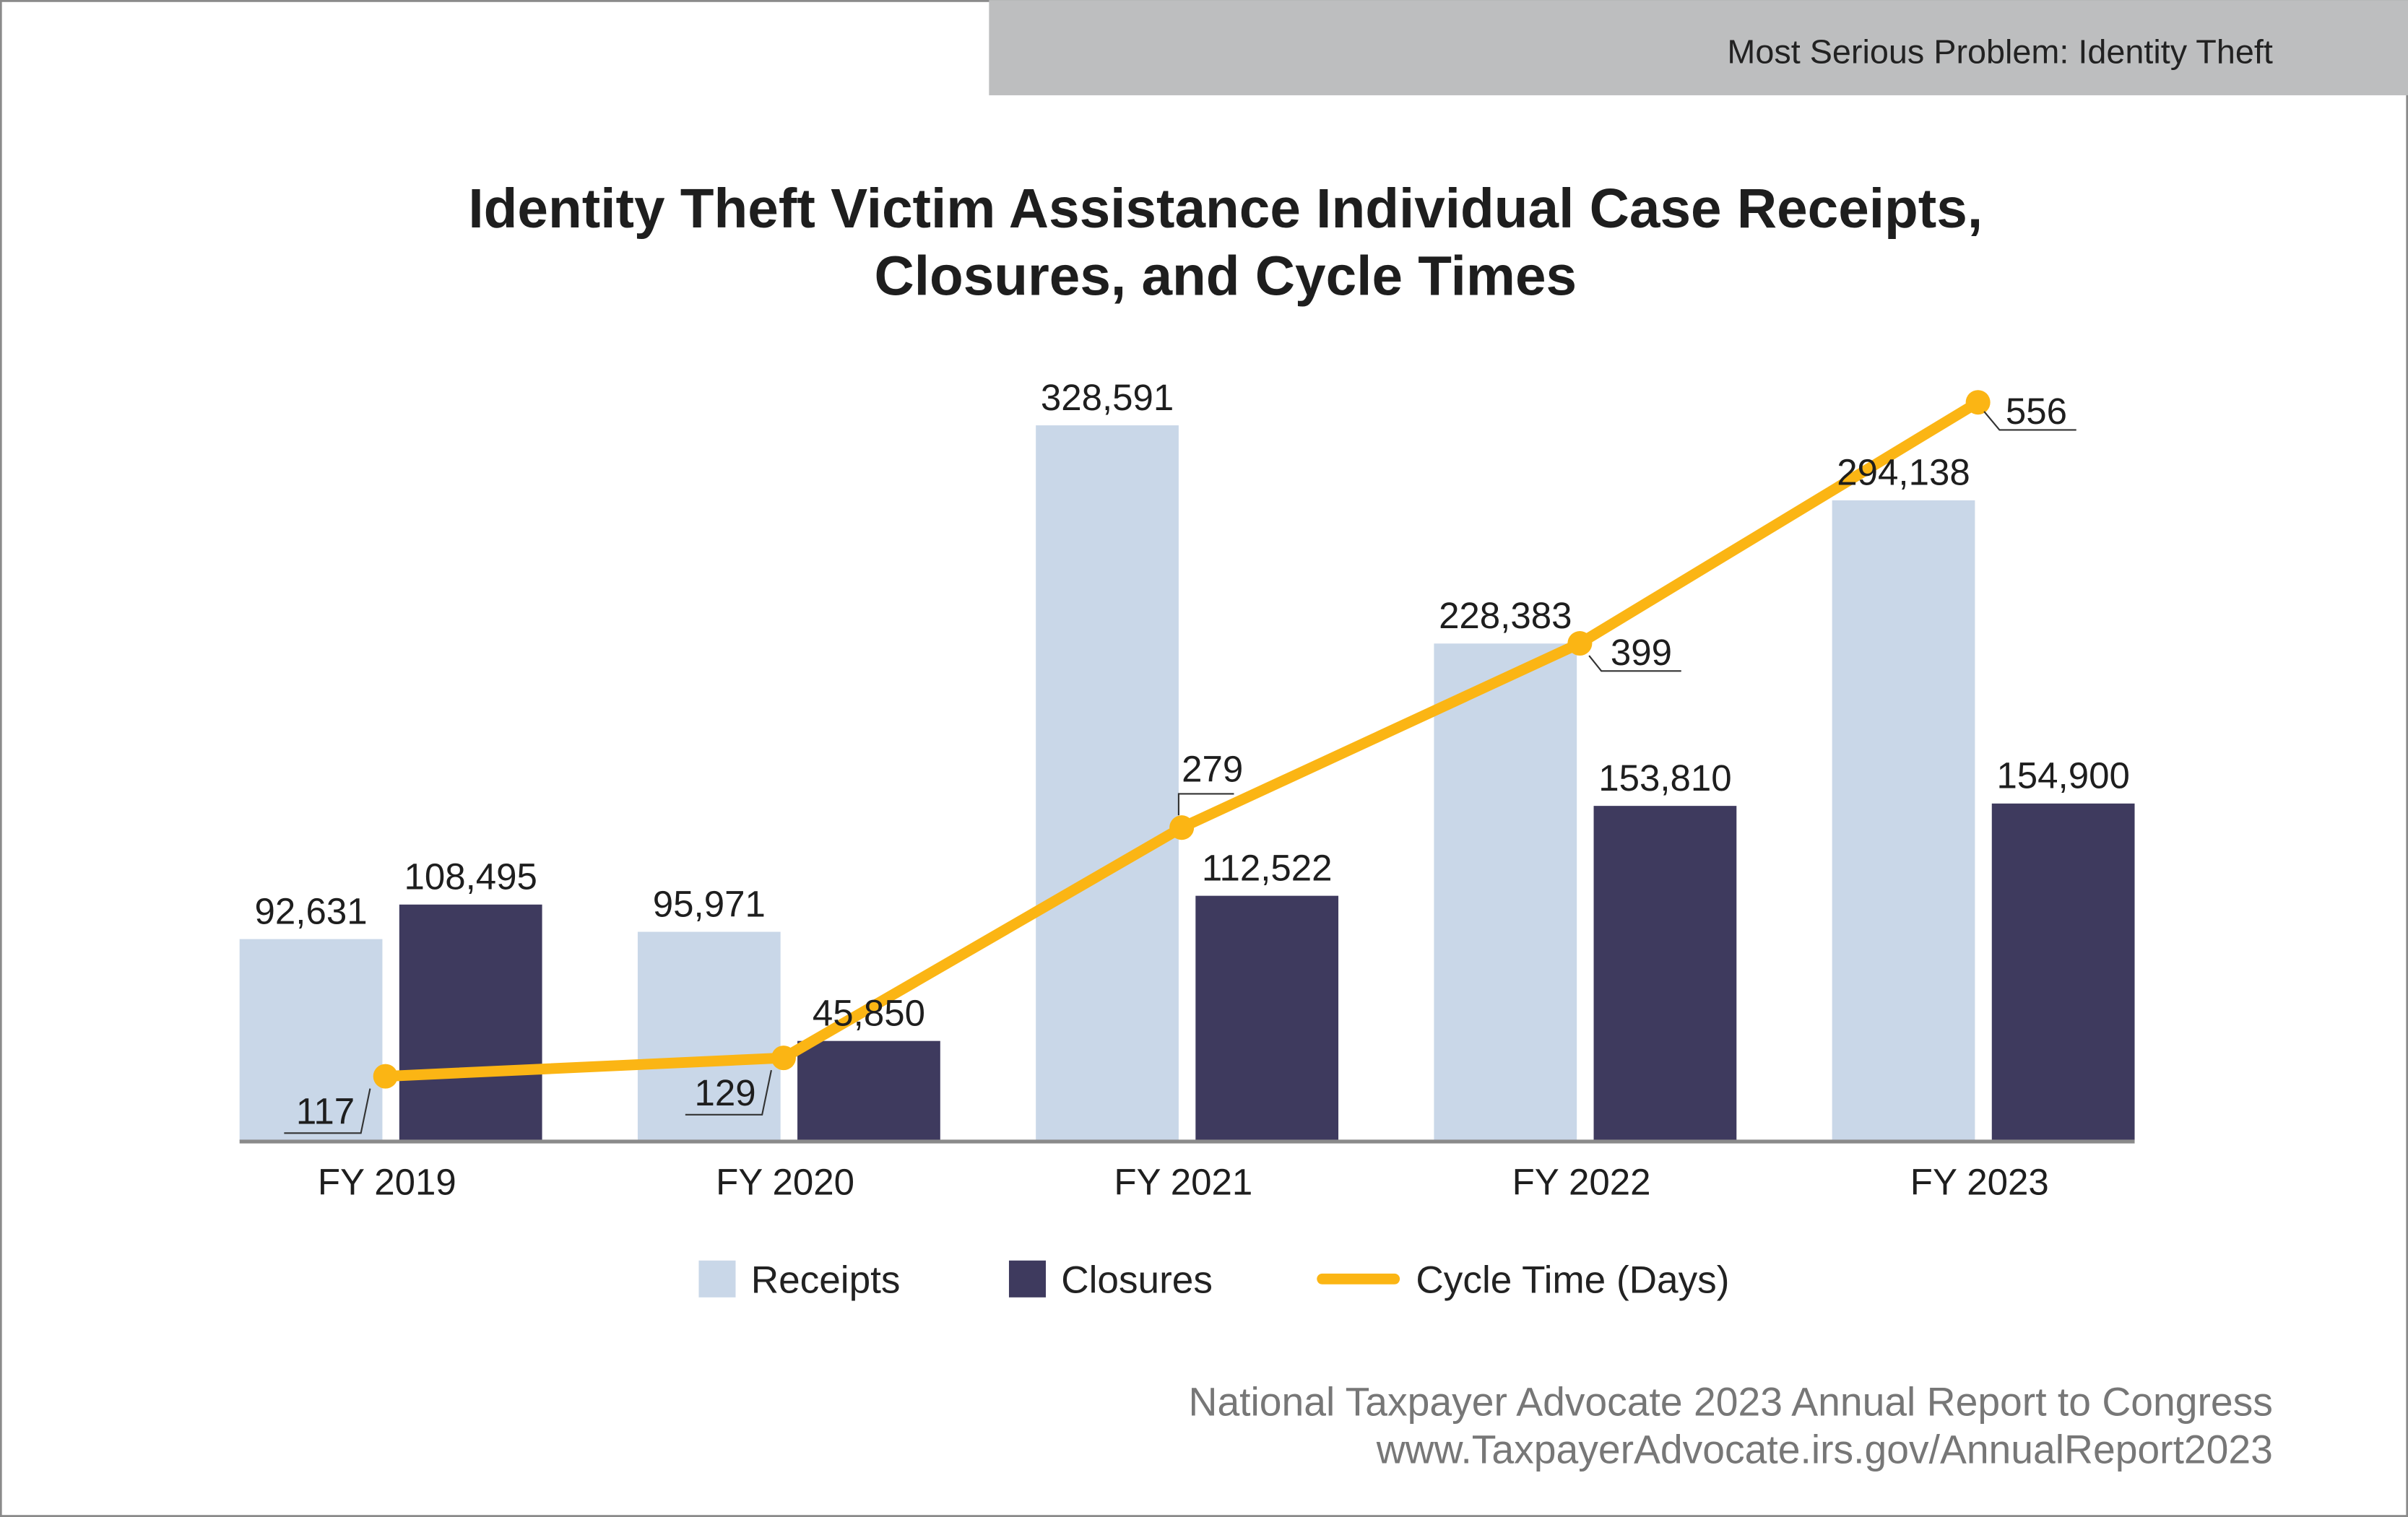 The image size is (2408, 1517). What do you see at coordinates (869, 1012) in the screenshot?
I see `closures-value-label: 45,850` at bounding box center [869, 1012].